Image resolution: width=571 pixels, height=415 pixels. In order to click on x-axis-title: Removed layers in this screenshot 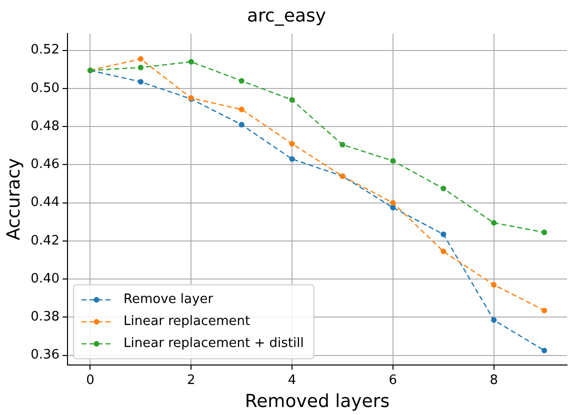, I will do `click(317, 401)`.